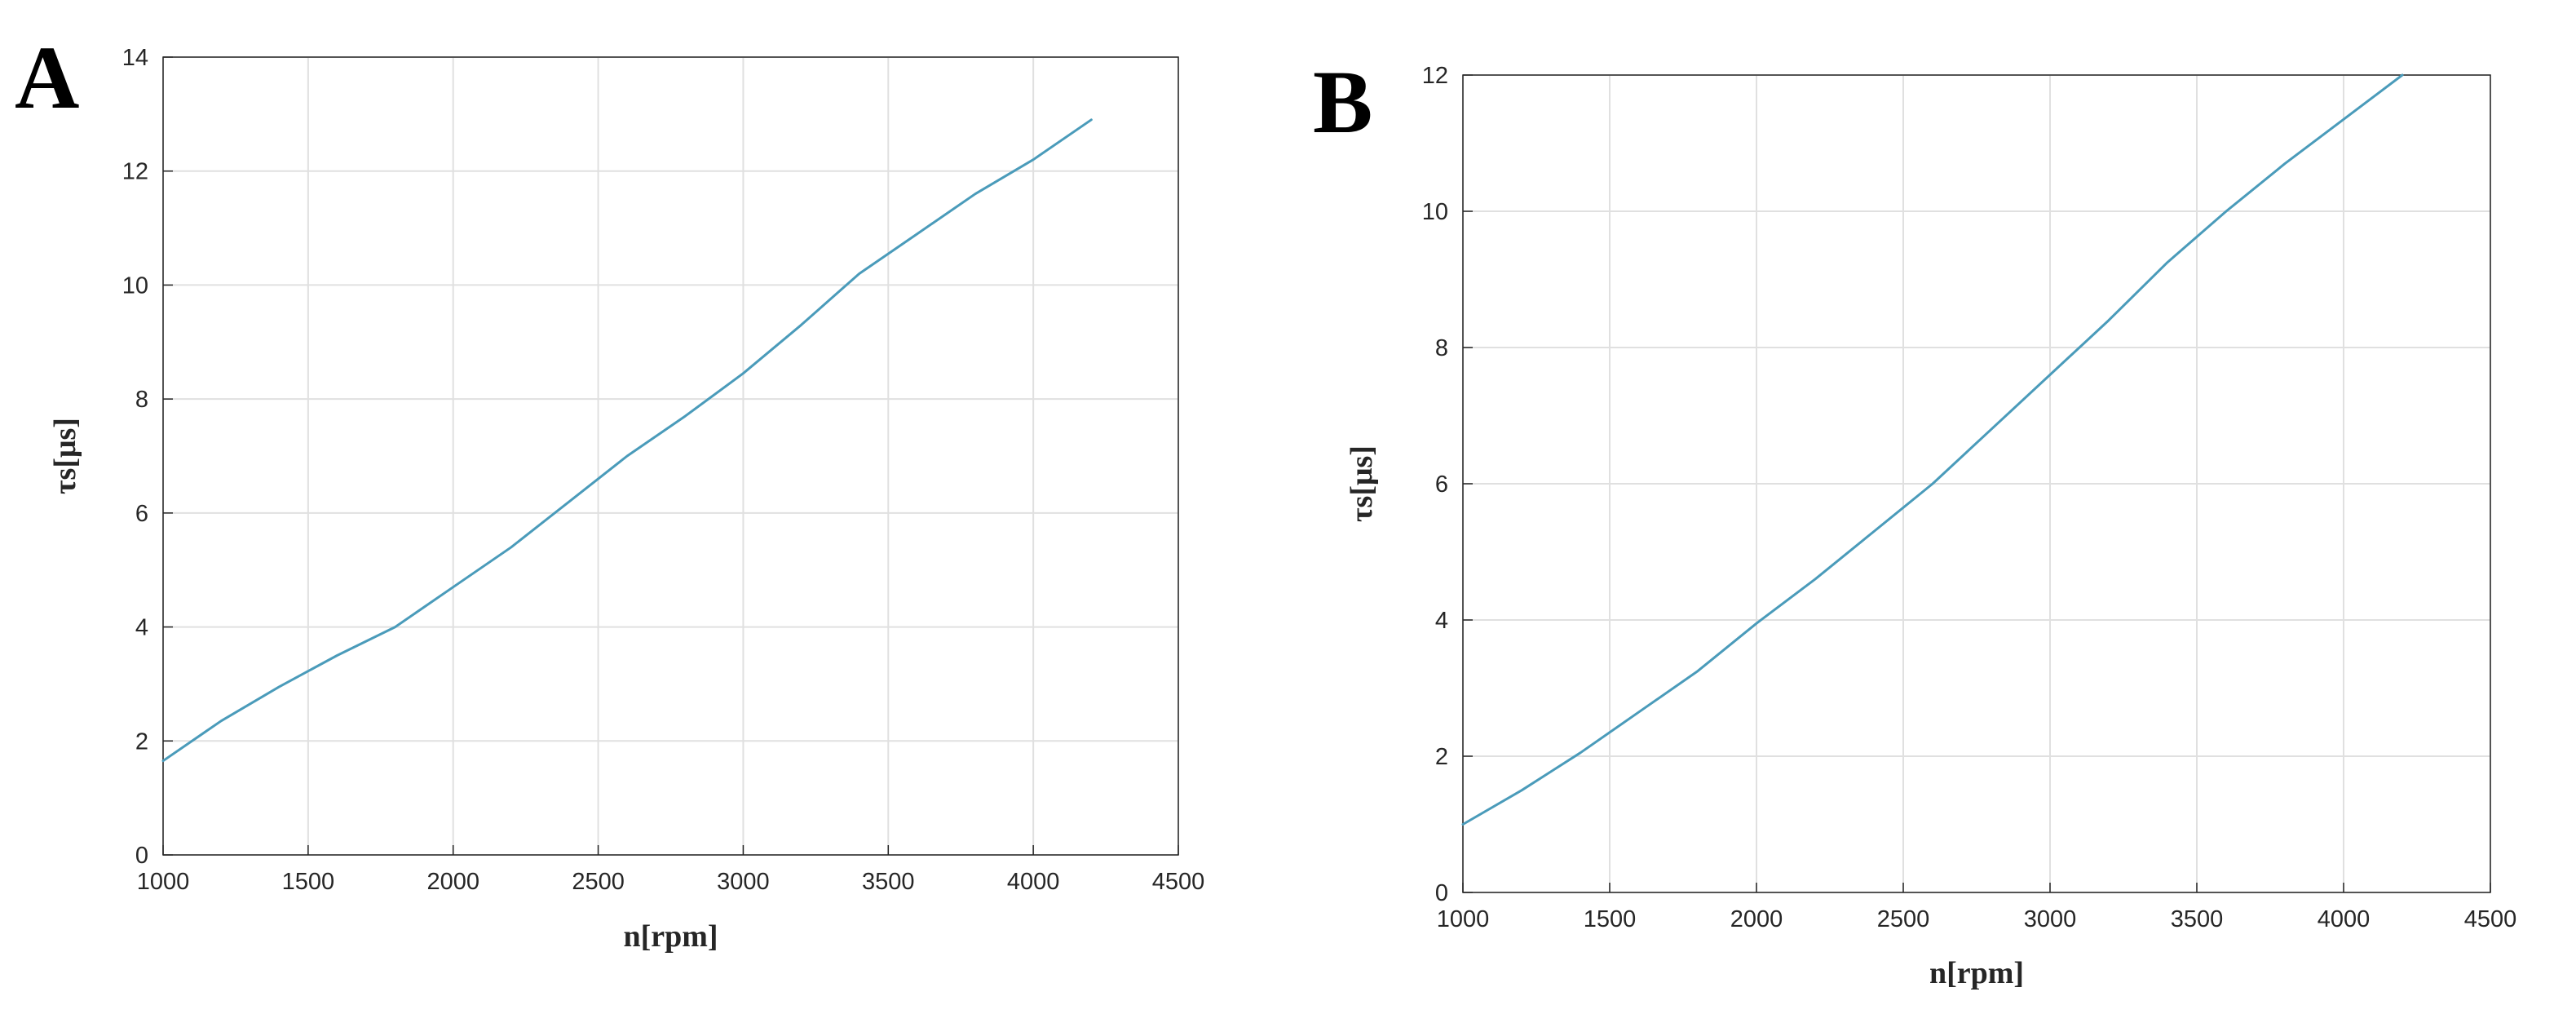  What do you see at coordinates (1463, 919) in the screenshot?
I see `chart-b-x-tick-label: 1000` at bounding box center [1463, 919].